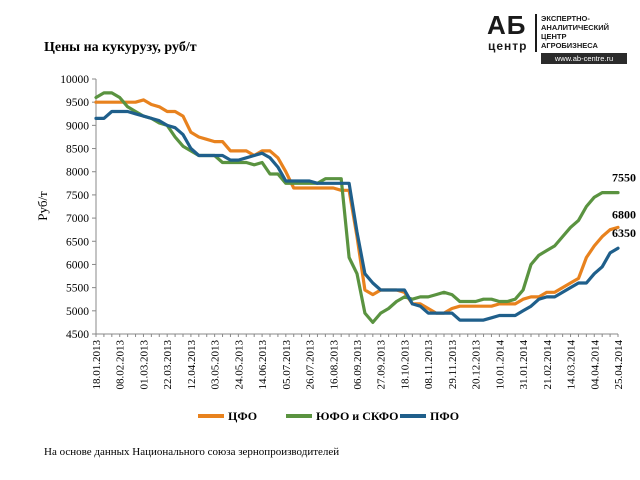 The width and height of the screenshot is (640, 480). I want to click on logo-url: www.ab-centre.ru, so click(584, 58).